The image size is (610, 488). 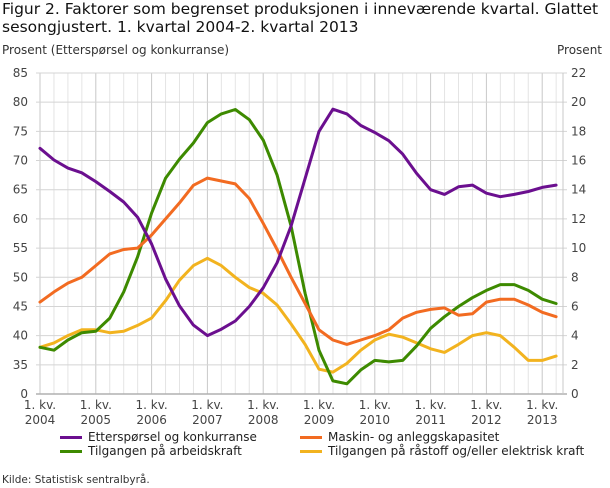 I want to click on x-tick-label: 2009, so click(x=319, y=420).